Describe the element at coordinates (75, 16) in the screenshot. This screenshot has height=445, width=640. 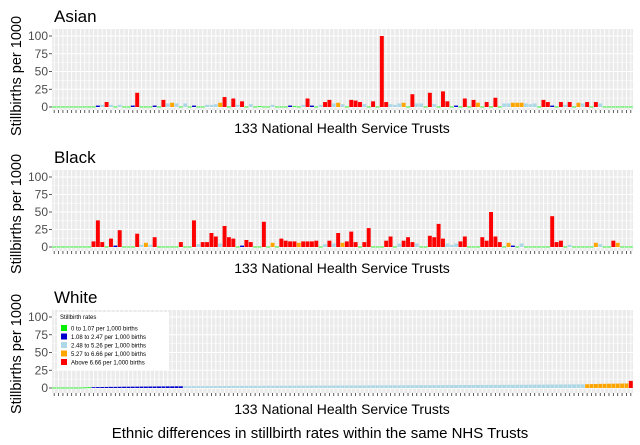
I see `panel-title-asian: Asian` at that location.